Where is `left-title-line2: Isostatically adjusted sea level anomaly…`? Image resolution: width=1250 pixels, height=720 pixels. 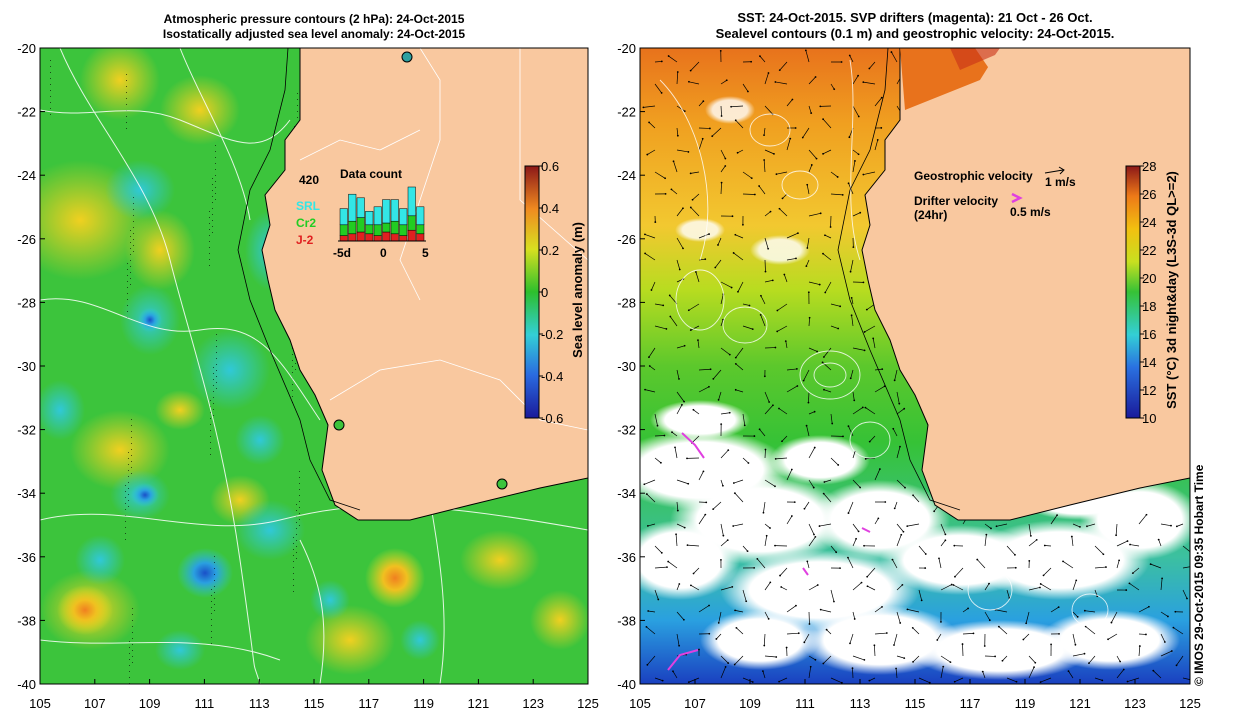 left-title-line2: Isostatically adjusted sea level anomaly… is located at coordinates (314, 34).